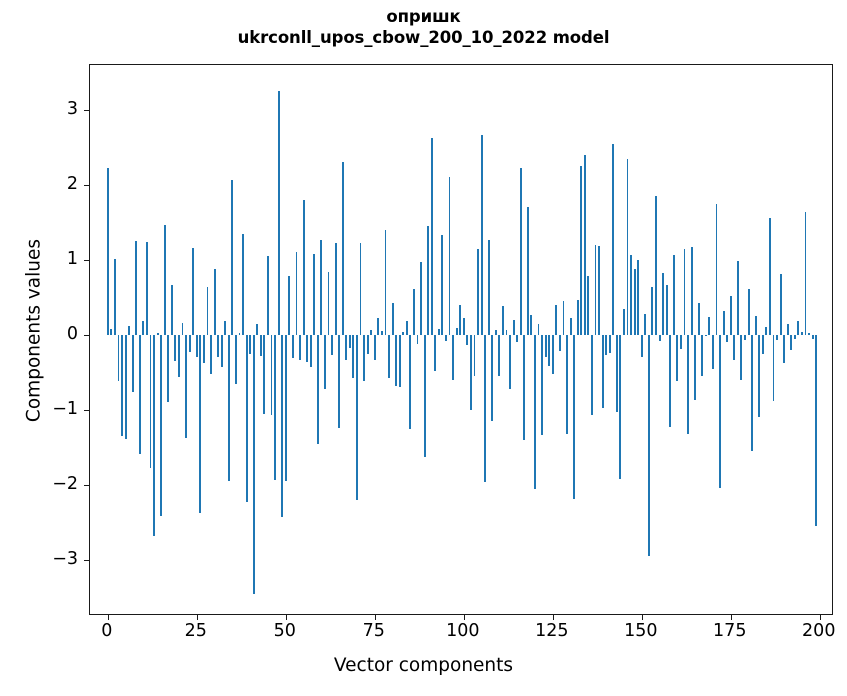 The image size is (847, 696). I want to click on x-axis-tick-label: 100, so click(463, 631).